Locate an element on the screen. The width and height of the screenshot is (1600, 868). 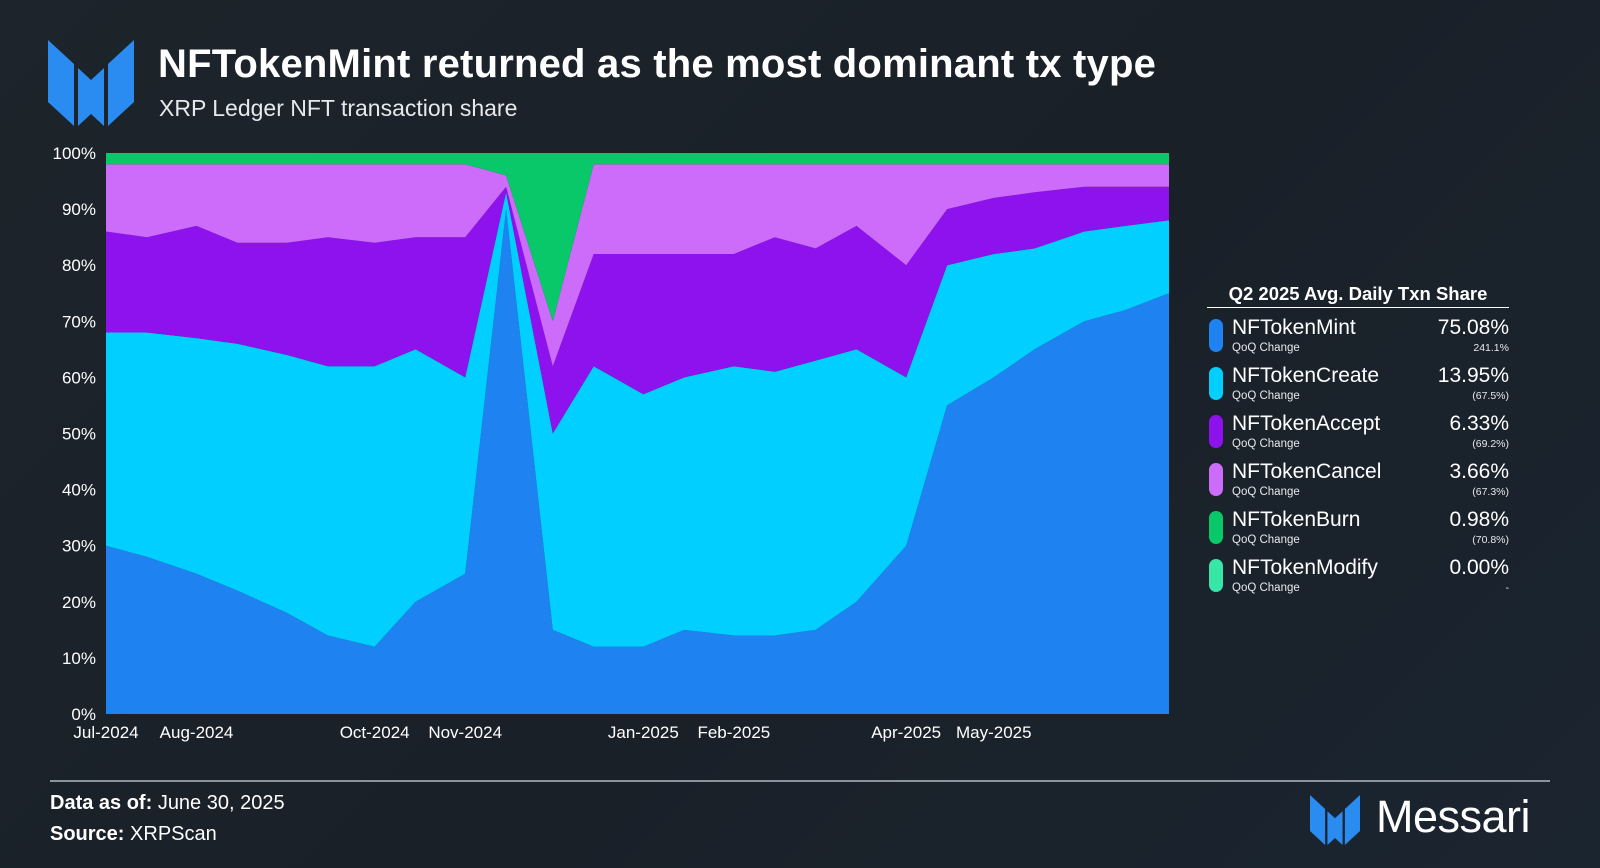
messari-logo-icon is located at coordinates (91, 83).